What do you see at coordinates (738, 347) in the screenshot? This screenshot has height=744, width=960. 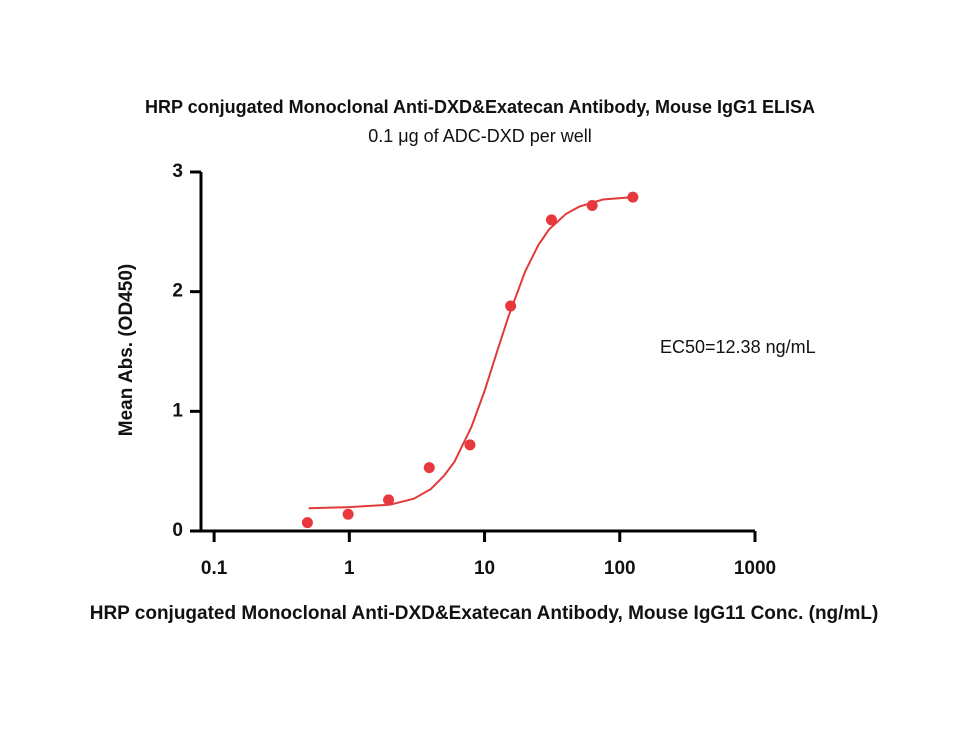 I see `annotation: EC50=12.38 ng/mL` at bounding box center [738, 347].